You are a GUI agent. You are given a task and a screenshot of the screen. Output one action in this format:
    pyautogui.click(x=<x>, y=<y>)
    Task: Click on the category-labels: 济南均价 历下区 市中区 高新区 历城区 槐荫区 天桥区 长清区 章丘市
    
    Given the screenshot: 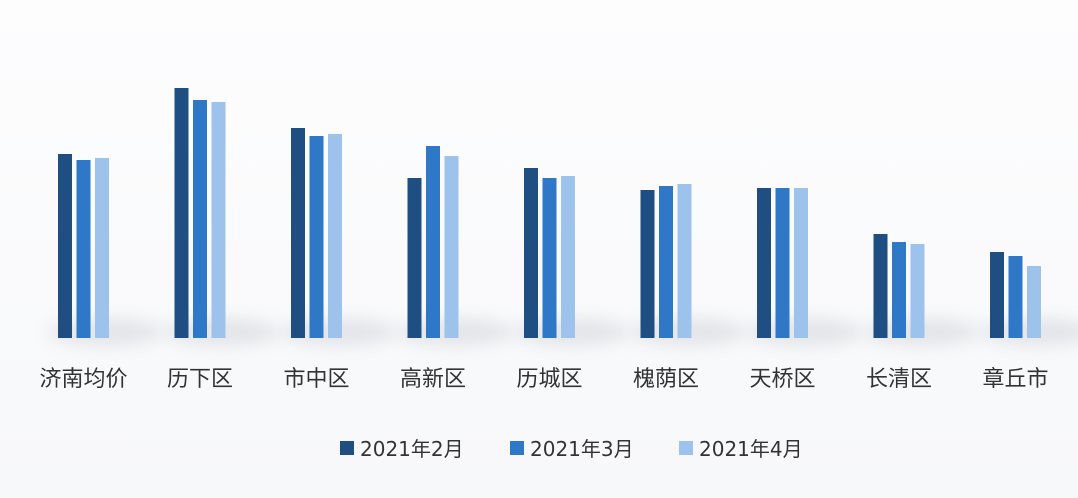 What is the action you would take?
    pyautogui.click(x=543, y=379)
    